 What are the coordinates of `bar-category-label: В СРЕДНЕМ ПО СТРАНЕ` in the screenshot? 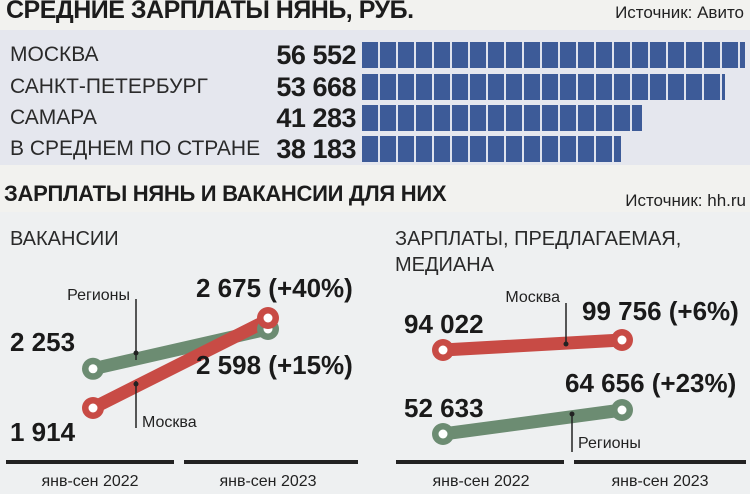 It's located at (135, 148).